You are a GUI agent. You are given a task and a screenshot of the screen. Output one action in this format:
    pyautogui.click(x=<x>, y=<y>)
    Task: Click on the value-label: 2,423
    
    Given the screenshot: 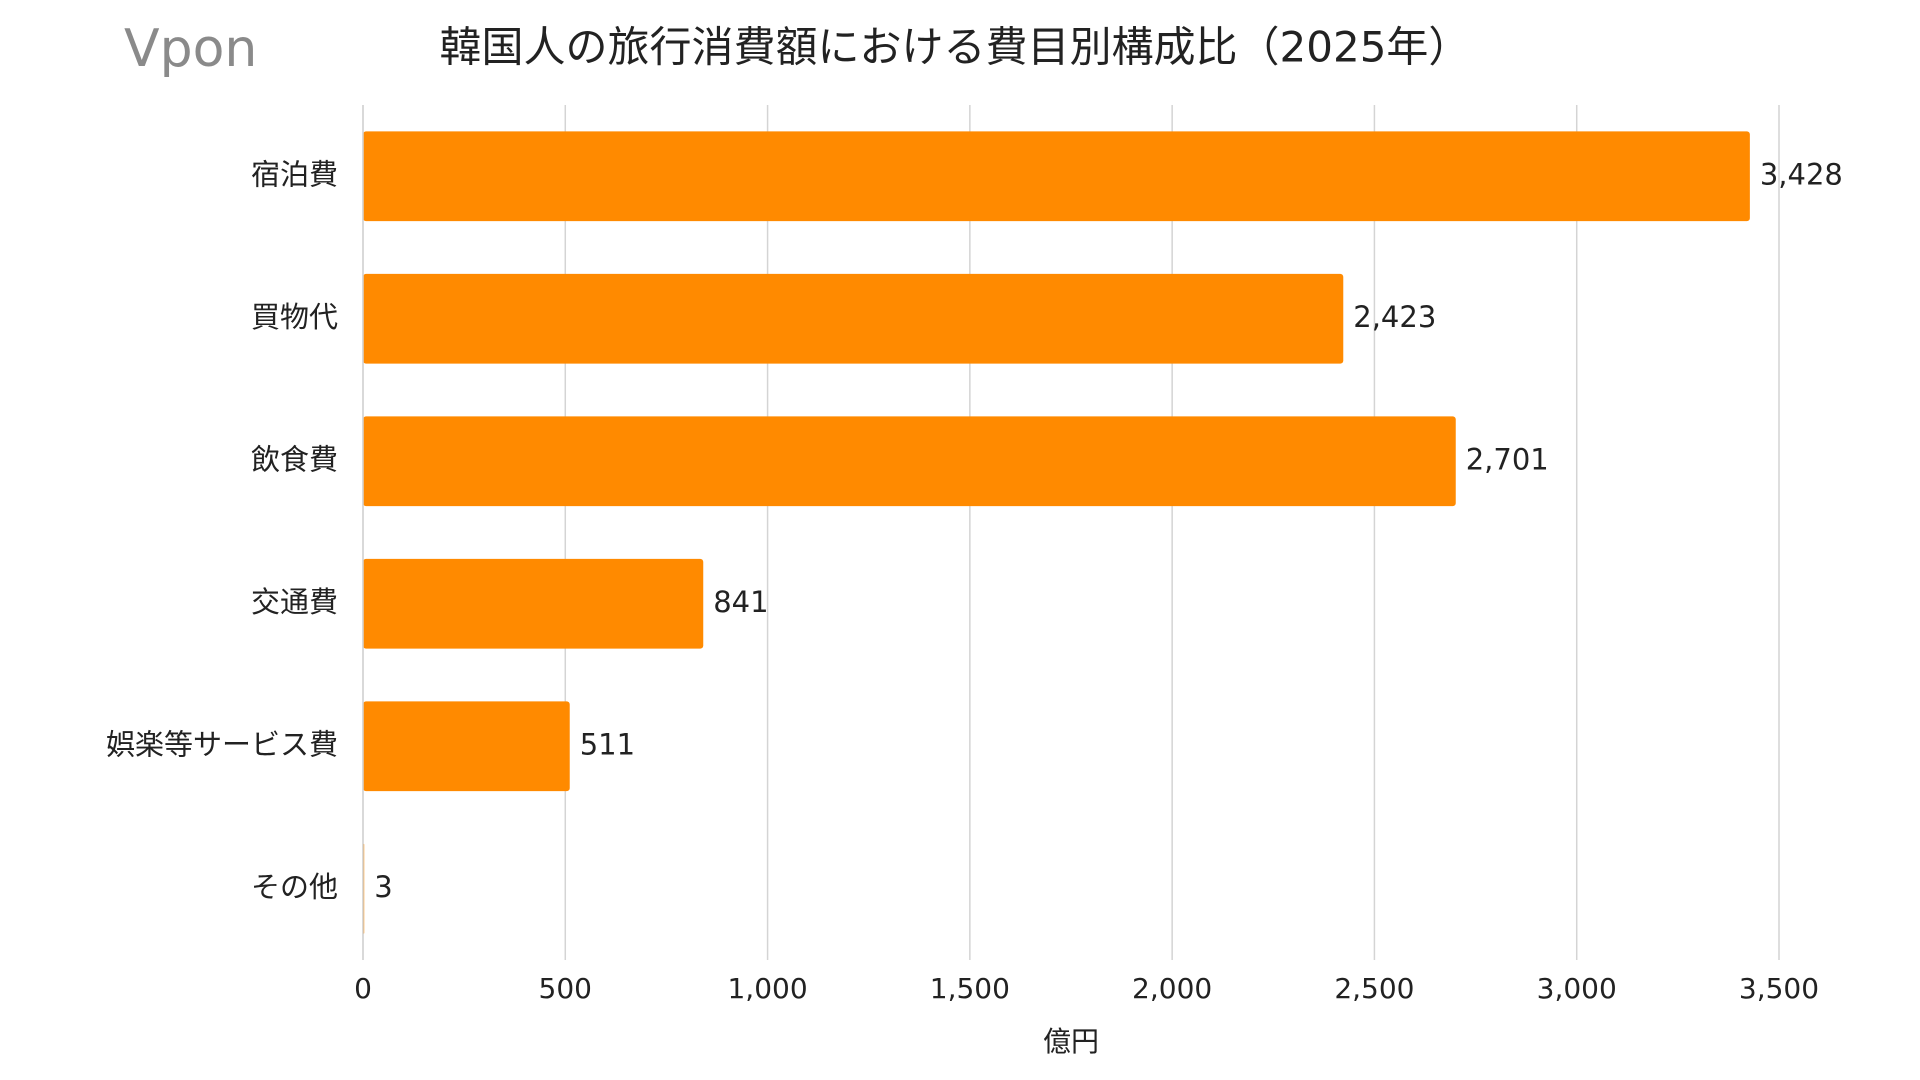 What is the action you would take?
    pyautogui.click(x=1394, y=317)
    